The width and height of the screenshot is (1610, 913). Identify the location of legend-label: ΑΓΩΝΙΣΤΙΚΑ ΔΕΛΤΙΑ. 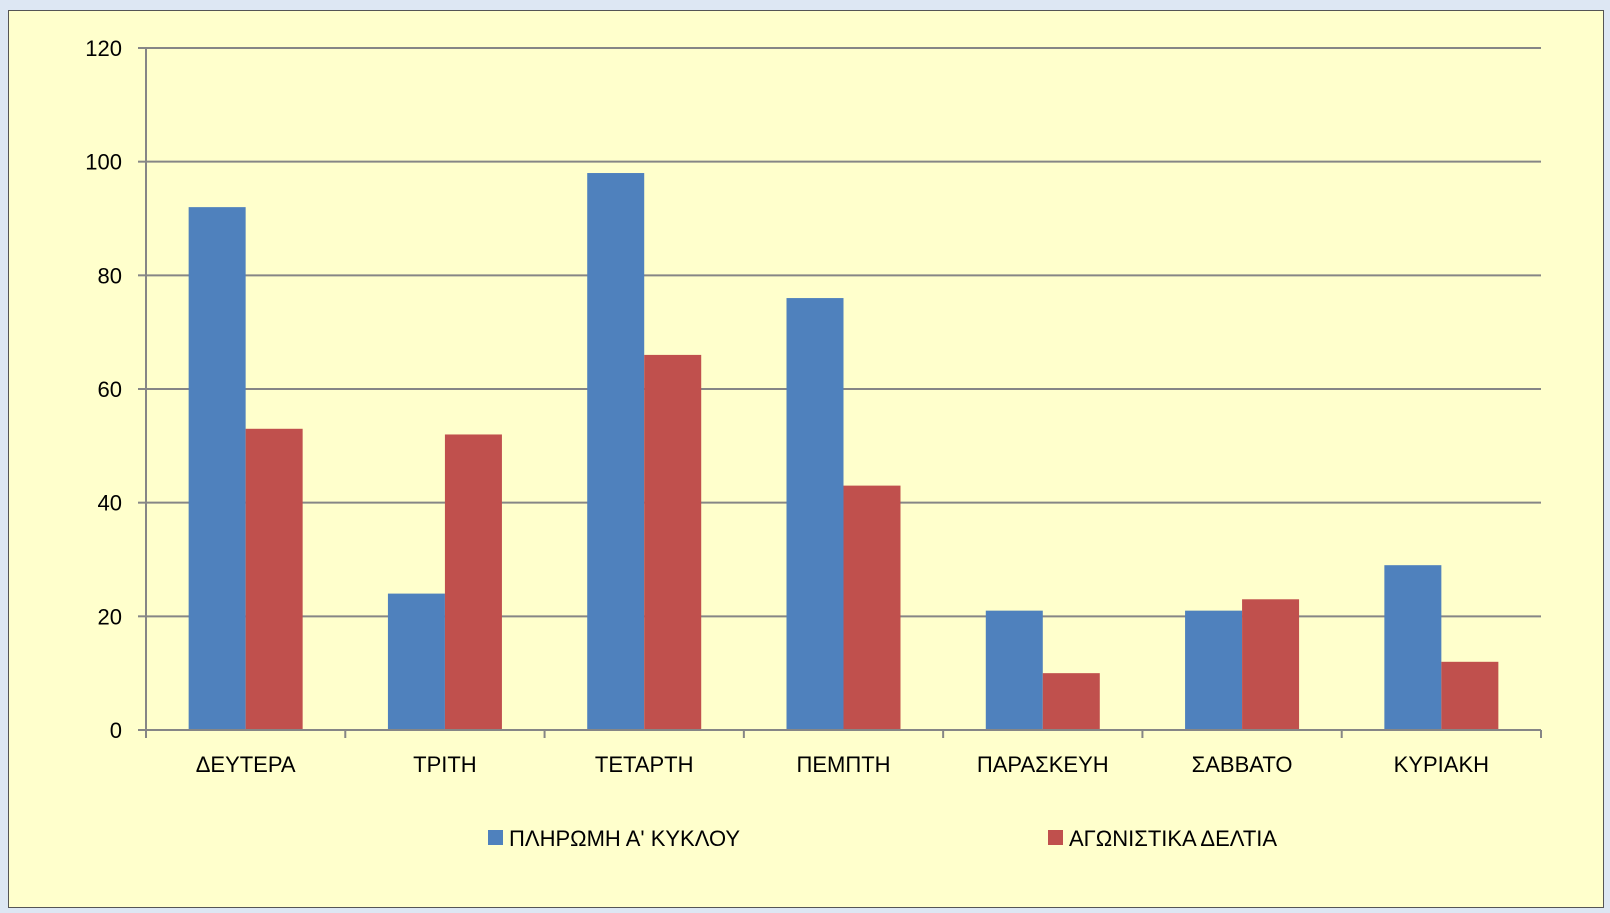
(1173, 838).